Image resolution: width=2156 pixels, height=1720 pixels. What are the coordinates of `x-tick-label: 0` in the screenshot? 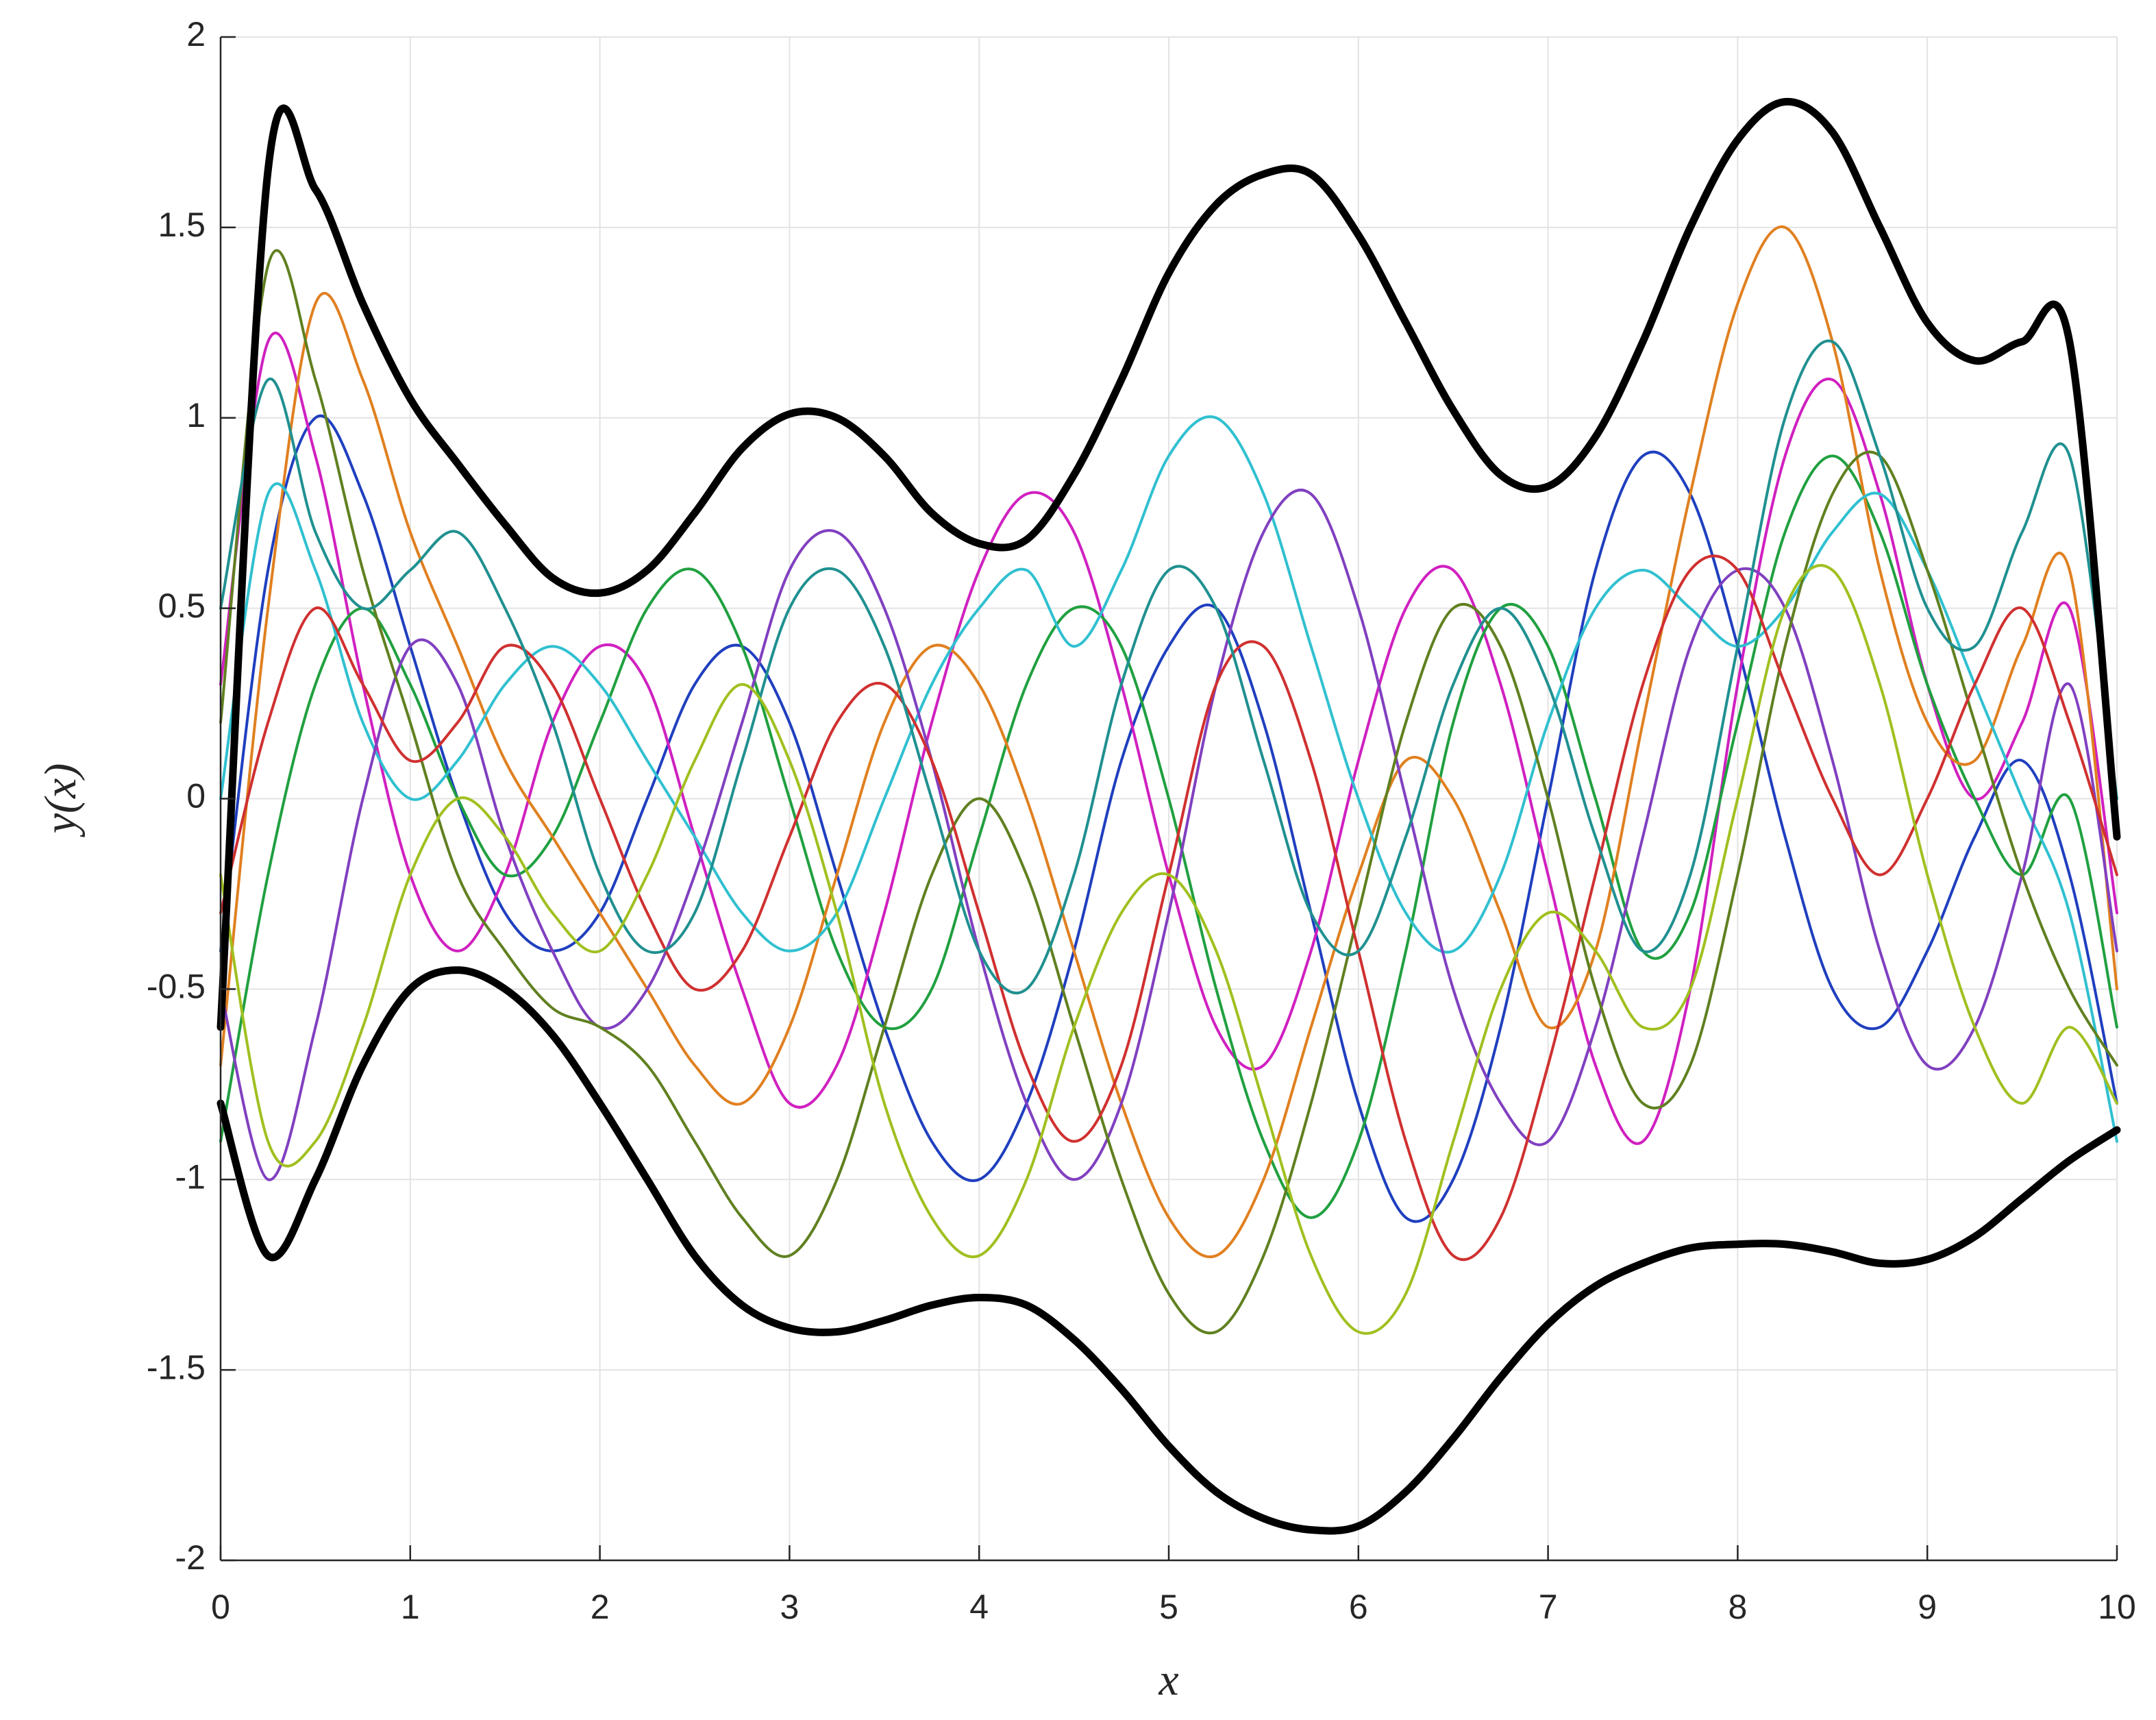 It's located at (221, 1607).